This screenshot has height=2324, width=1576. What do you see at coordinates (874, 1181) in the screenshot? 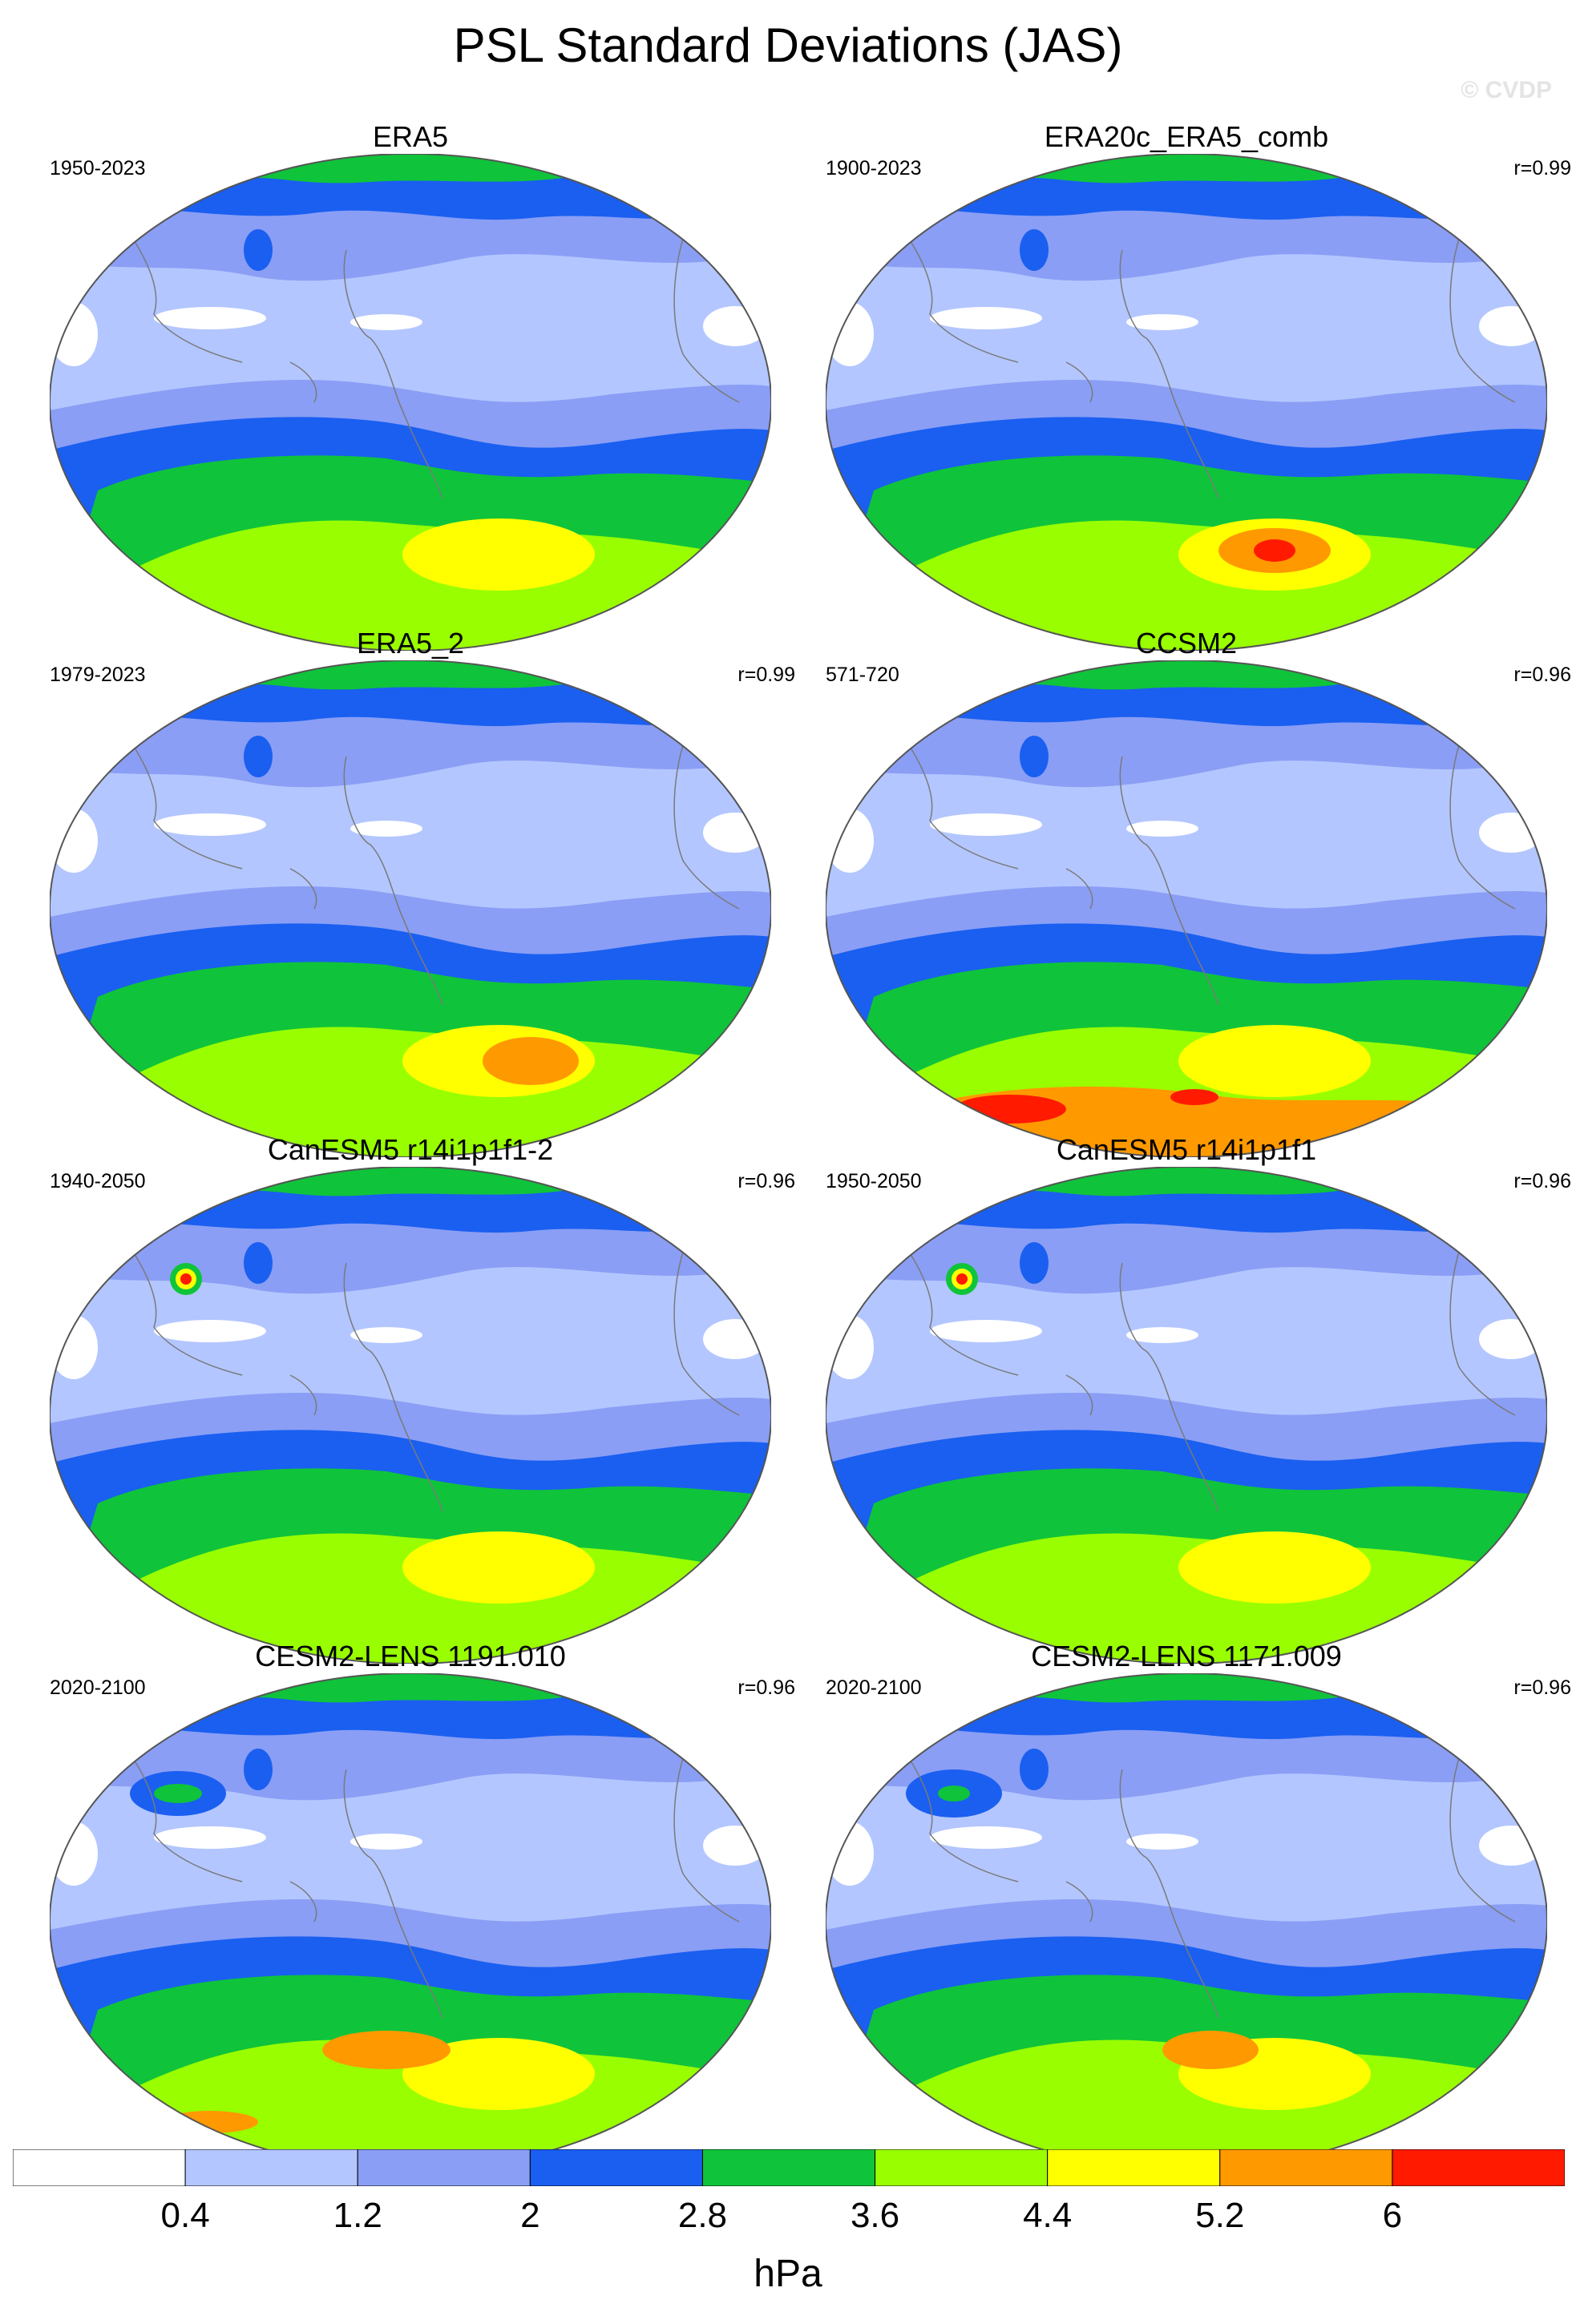
I see `panel-period: 1950-2050` at bounding box center [874, 1181].